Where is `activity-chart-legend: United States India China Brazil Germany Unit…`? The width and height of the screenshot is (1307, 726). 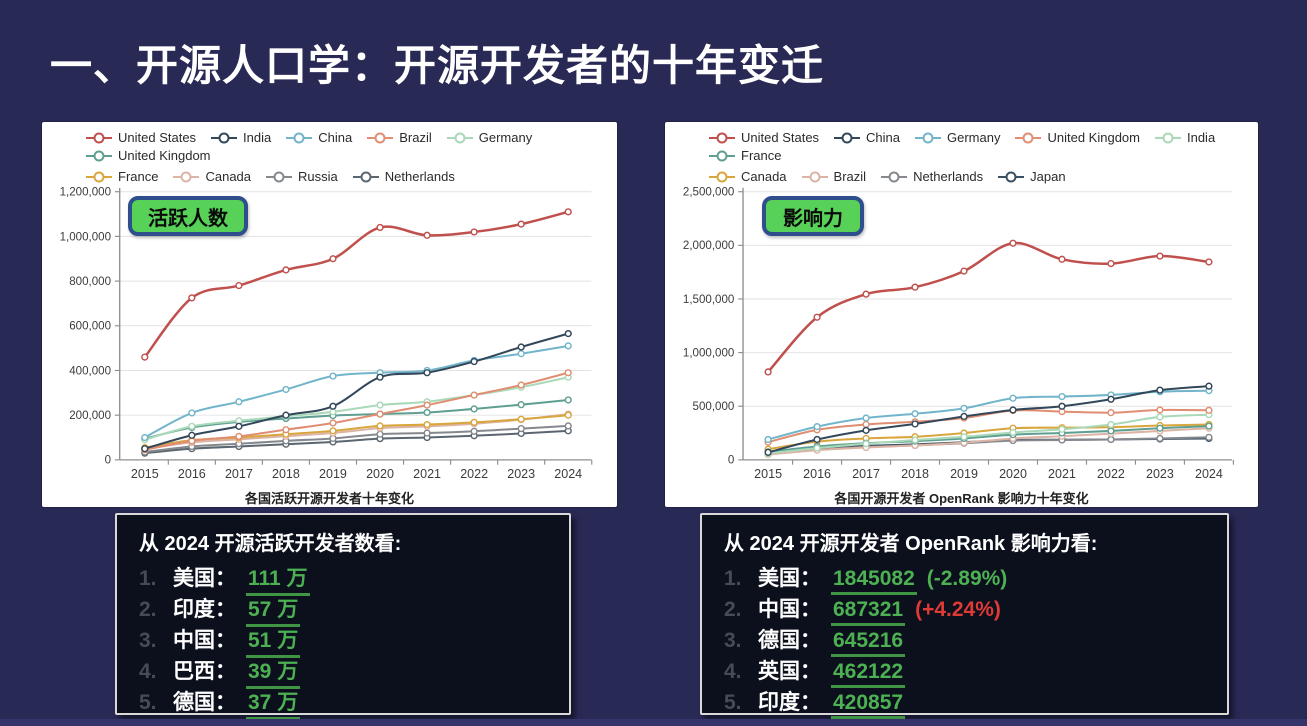 activity-chart-legend: United States India China Brazil Germany Unit… is located at coordinates (329, 153).